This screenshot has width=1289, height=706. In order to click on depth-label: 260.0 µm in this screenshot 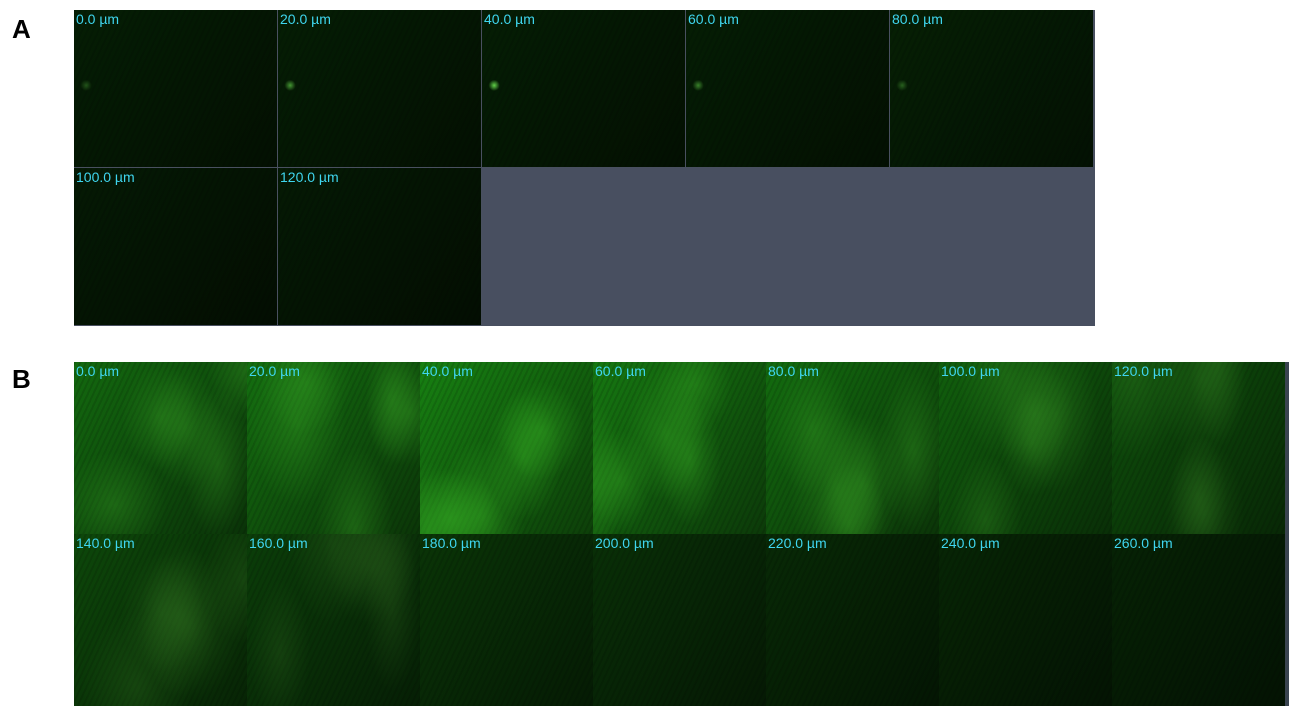, I will do `click(1143, 543)`.